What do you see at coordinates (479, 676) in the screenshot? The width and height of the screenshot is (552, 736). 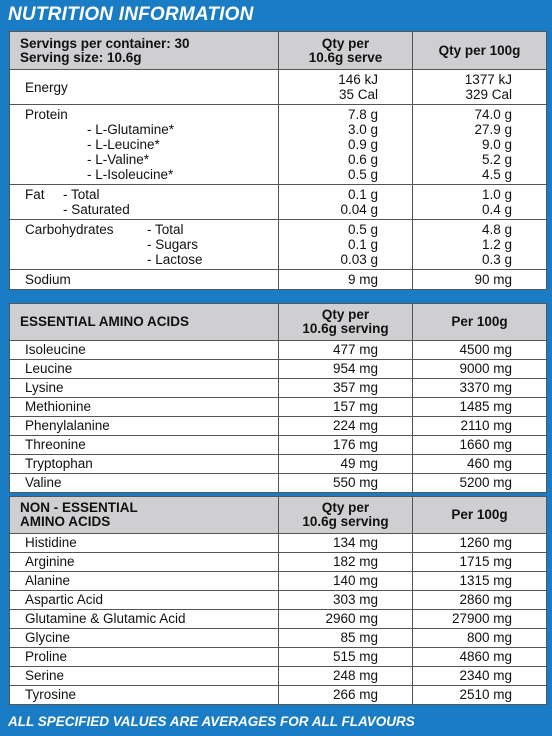 I see `amino-per100: 2340 mg` at bounding box center [479, 676].